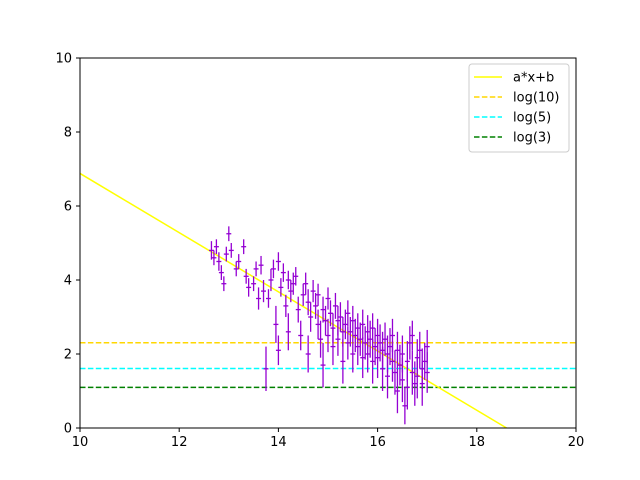 The image size is (640, 480). I want to click on y-tick-label: 6, so click(68, 207).